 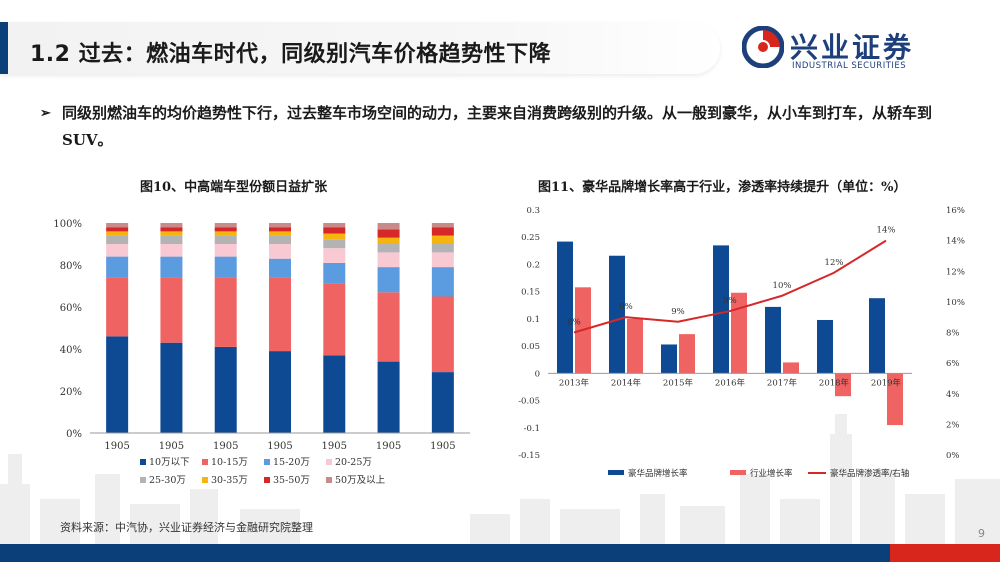 I want to click on title-accent-bar, so click(x=4, y=48).